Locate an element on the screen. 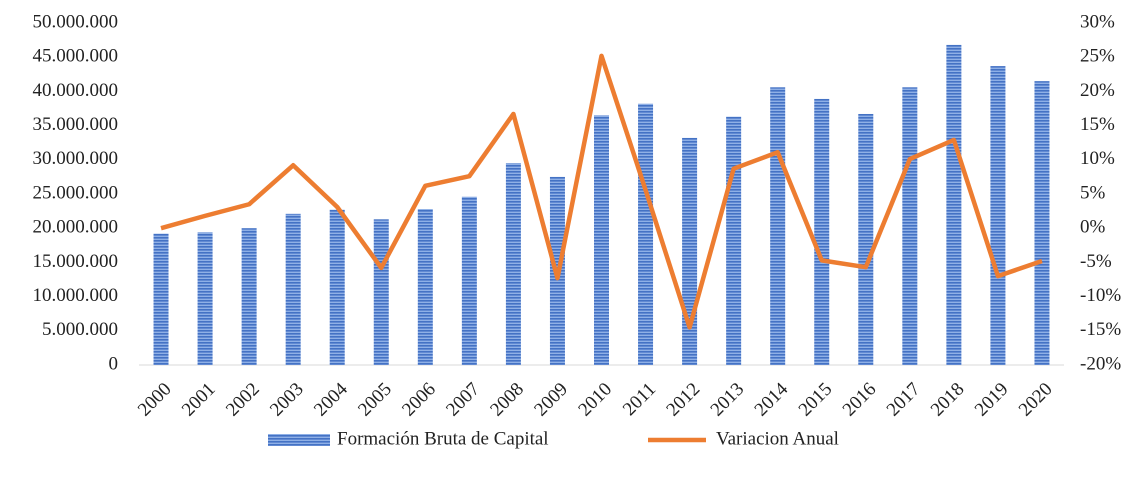 This screenshot has width=1135, height=481. y-tick-label: 5.000.000 is located at coordinates (80, 329).